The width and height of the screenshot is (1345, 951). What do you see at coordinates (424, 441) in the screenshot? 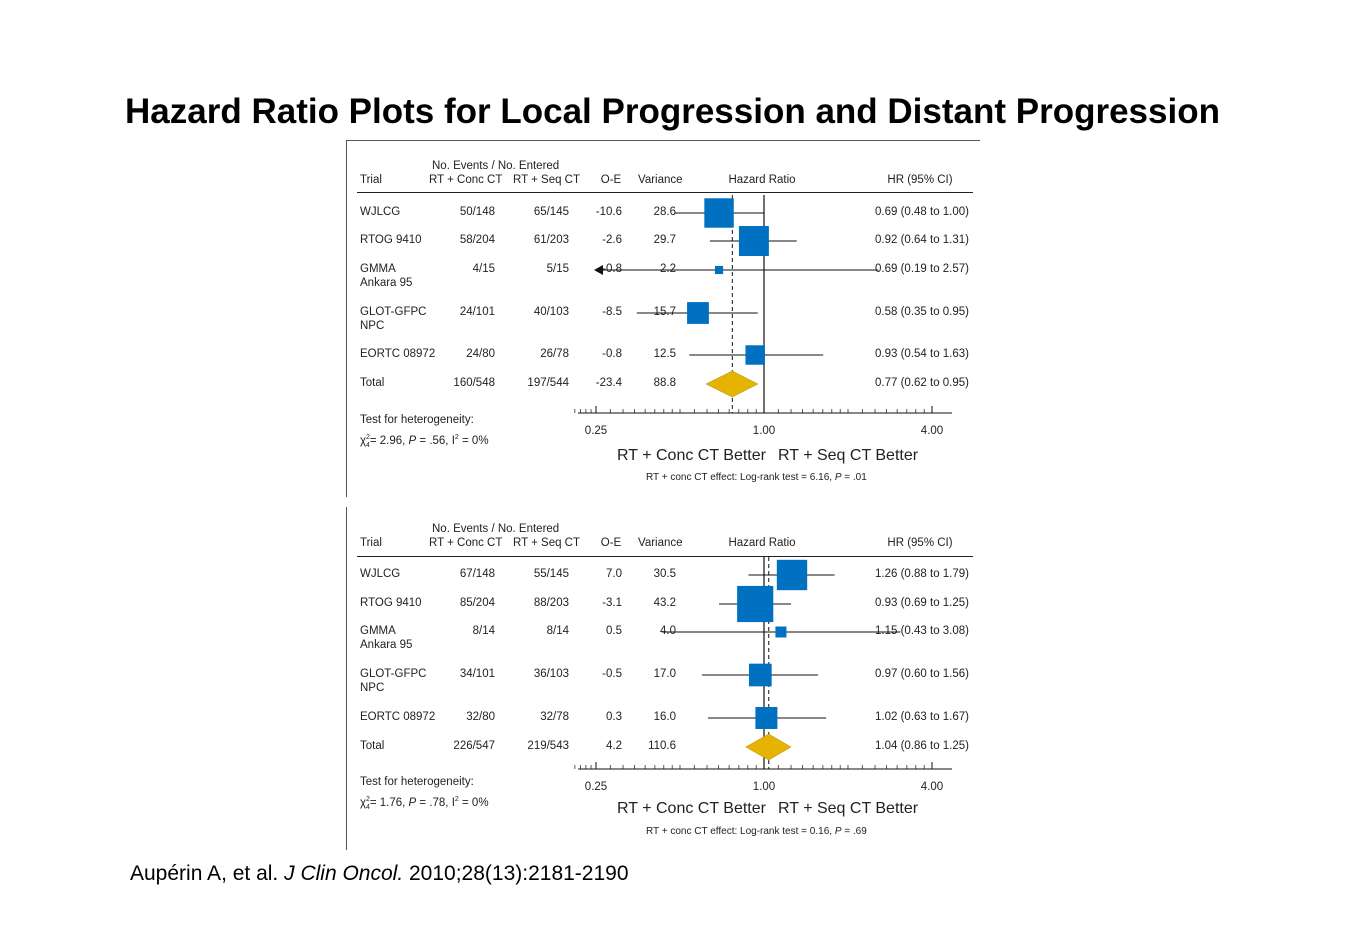
I see `heterogeneity-stat: χ24= 2.96, P = .56, I2 = 0%` at bounding box center [424, 441].